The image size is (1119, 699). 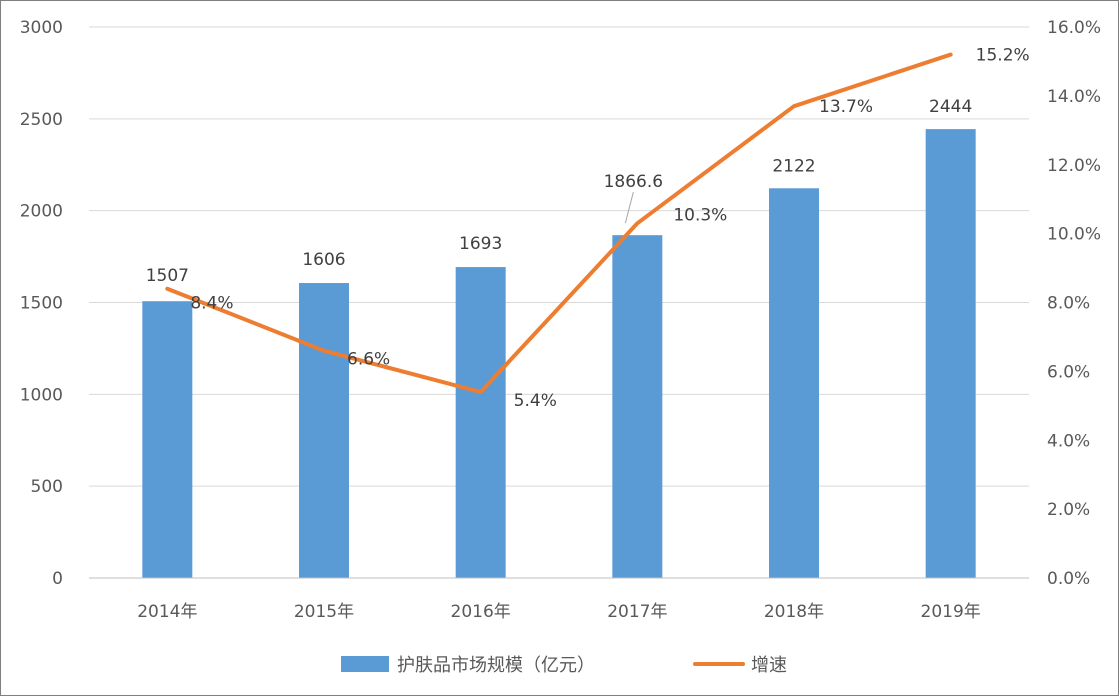 What do you see at coordinates (481, 612) in the screenshot?
I see `x-tick-label: 2016年` at bounding box center [481, 612].